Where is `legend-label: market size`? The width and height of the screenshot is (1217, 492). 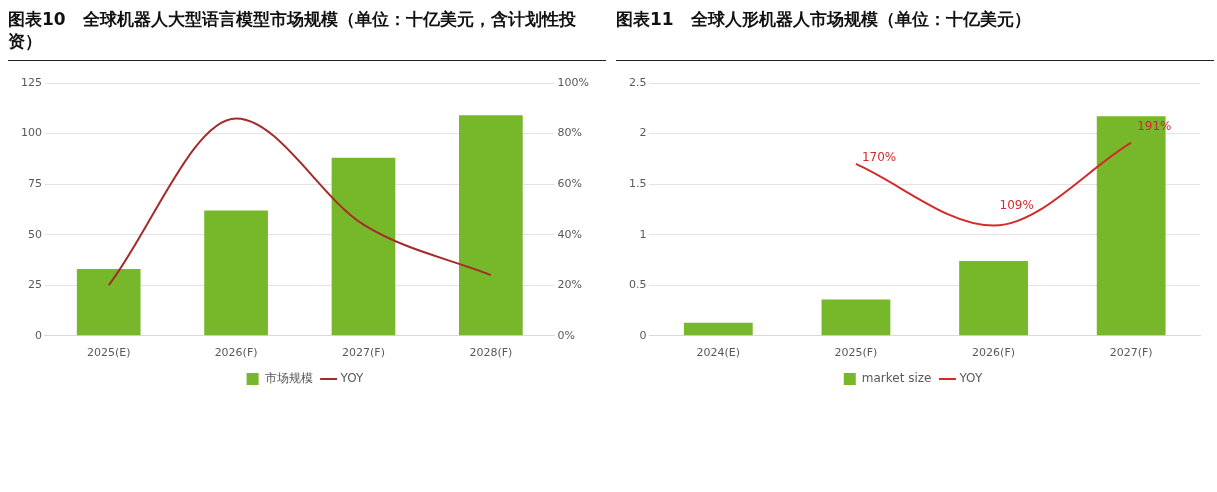 legend-label: market size is located at coordinates (896, 378).